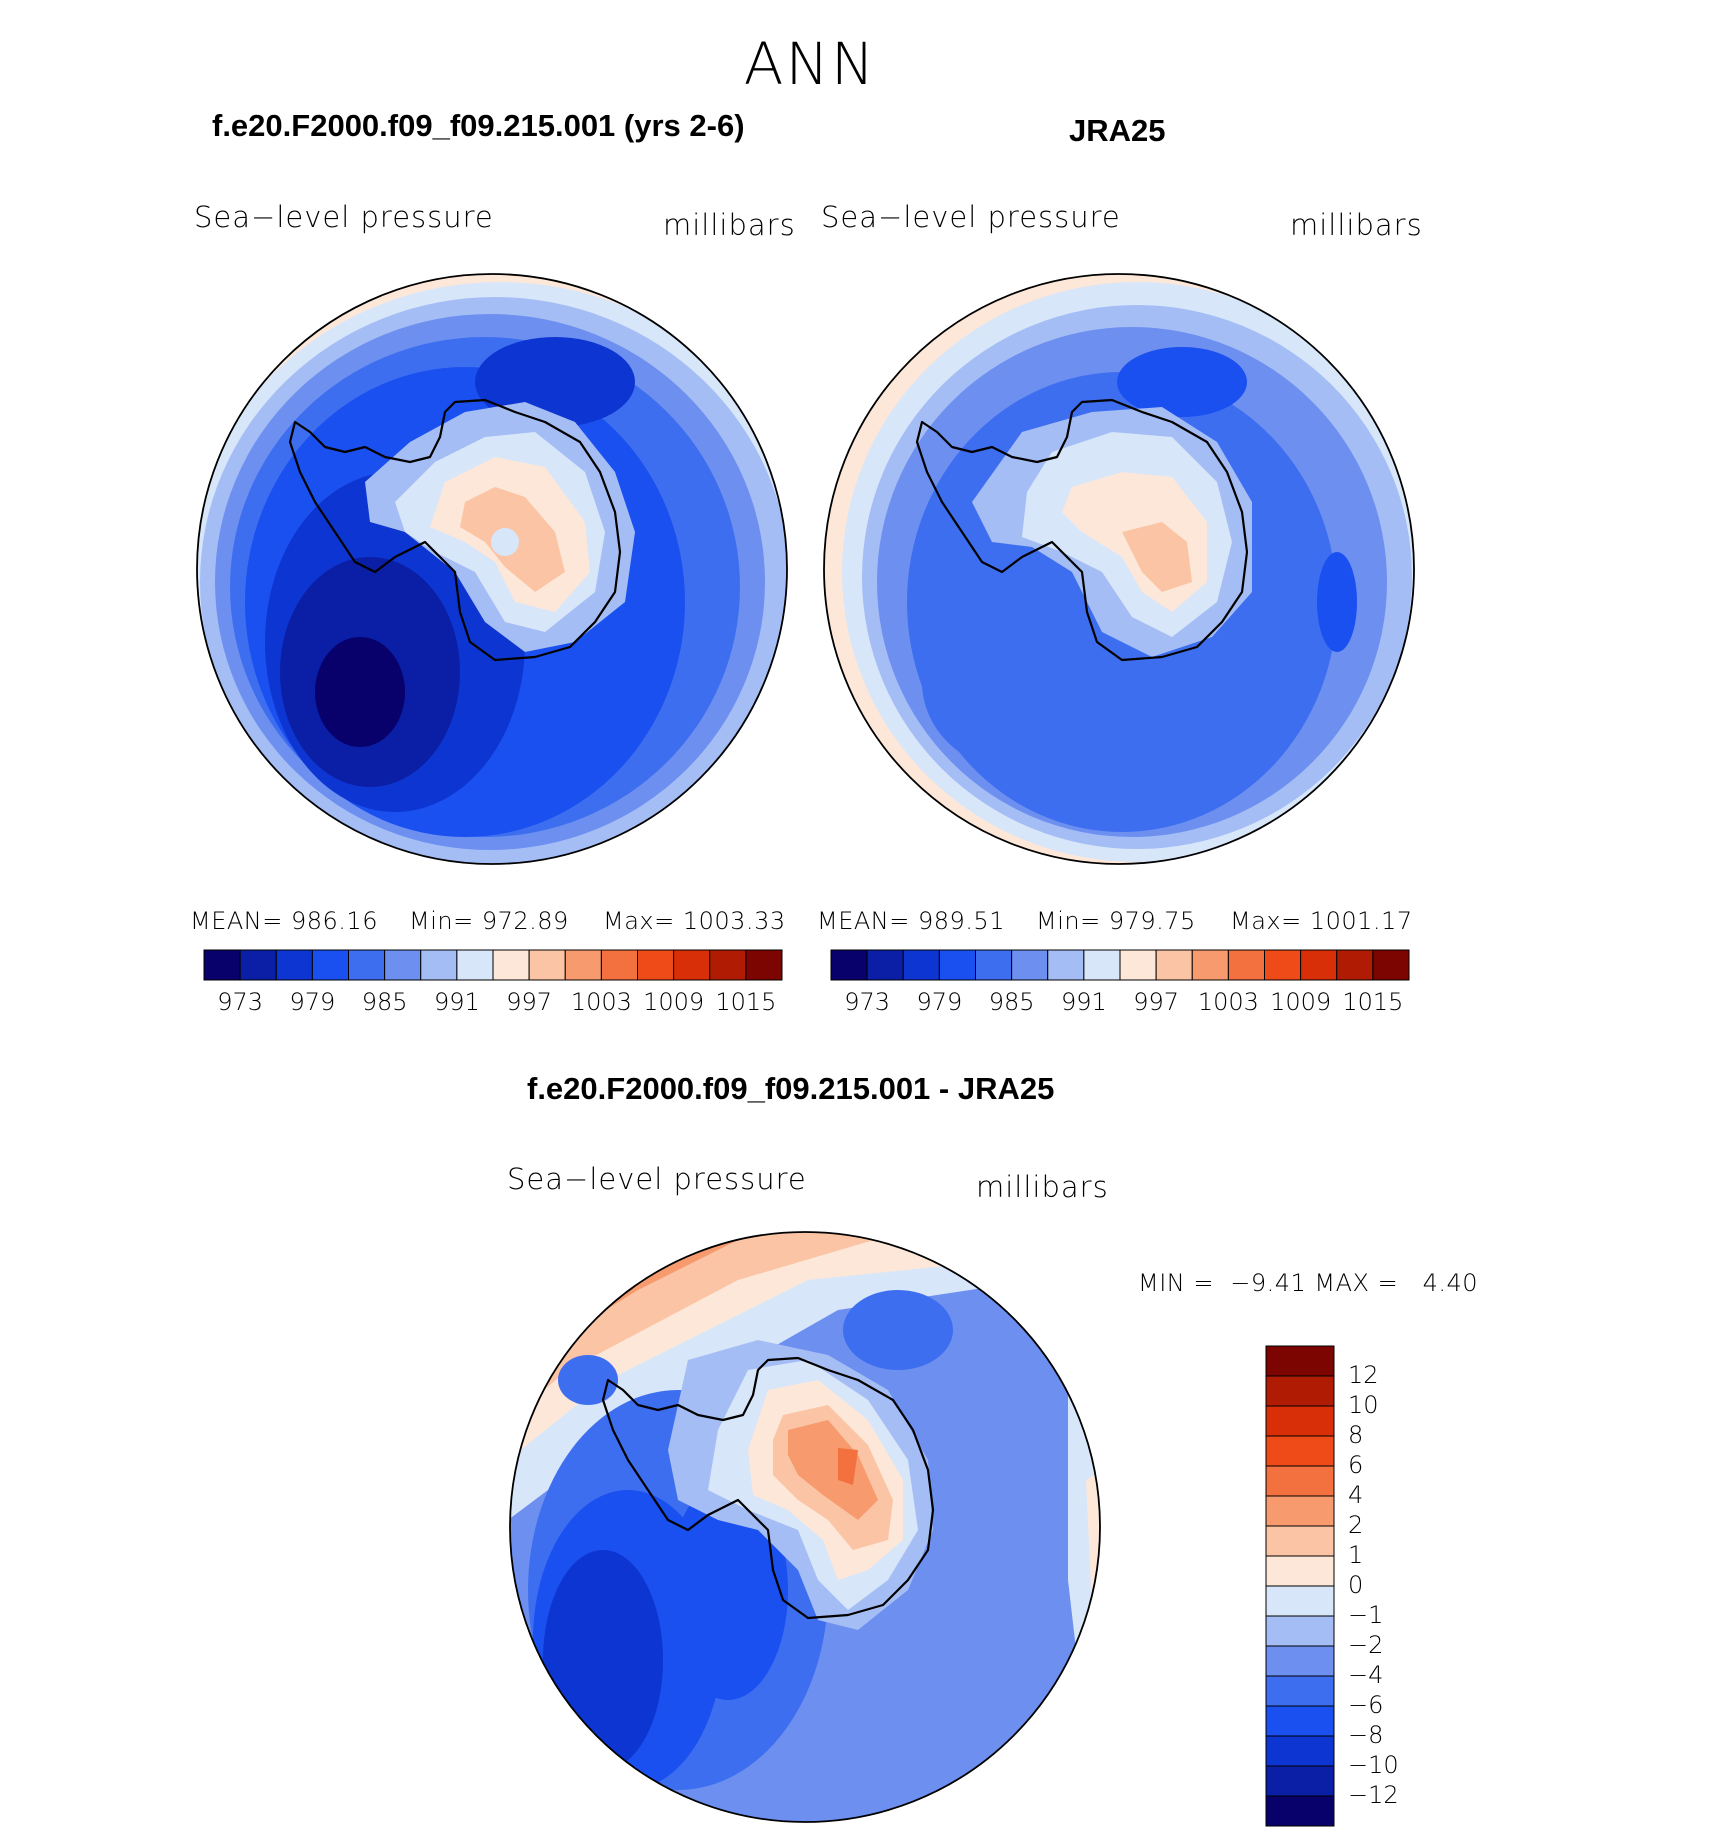 The width and height of the screenshot is (1710, 1839). Describe the element at coordinates (1356, 225) in the screenshot. I see `panel2-units-label: millibars` at that location.